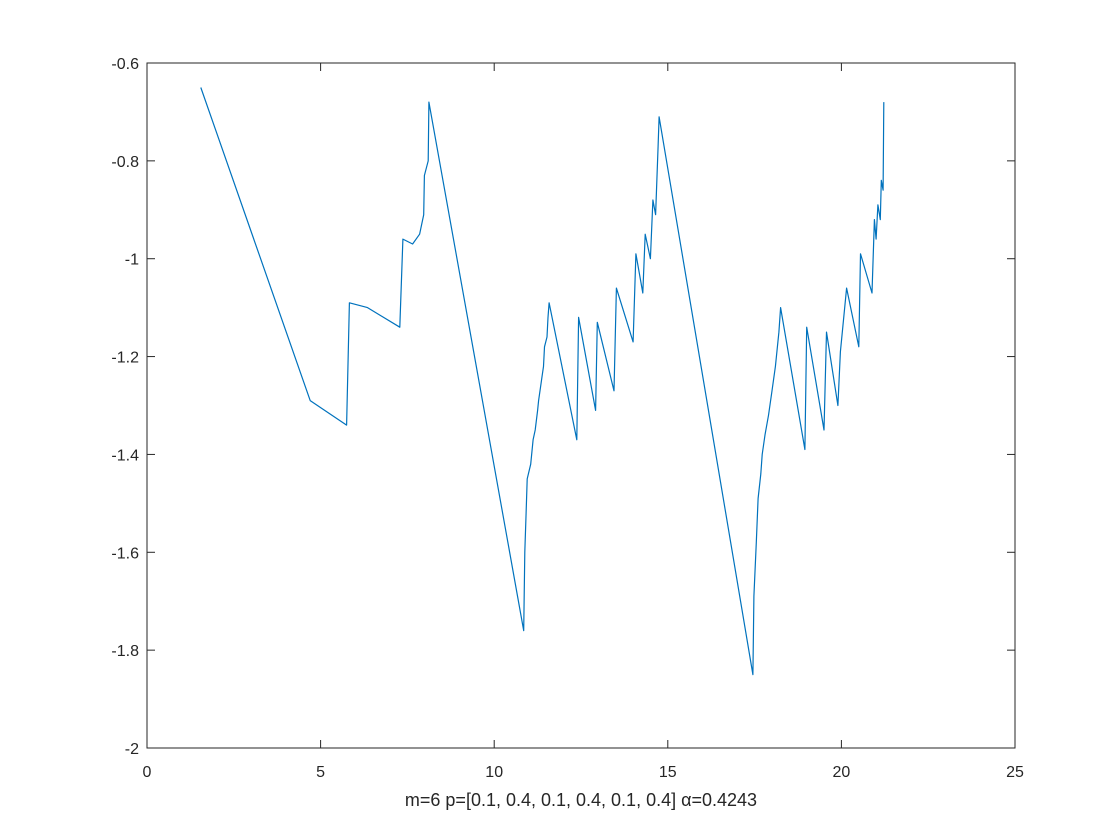 The width and height of the screenshot is (1120, 840). What do you see at coordinates (132, 749) in the screenshot?
I see `y-tick-label: -2` at bounding box center [132, 749].